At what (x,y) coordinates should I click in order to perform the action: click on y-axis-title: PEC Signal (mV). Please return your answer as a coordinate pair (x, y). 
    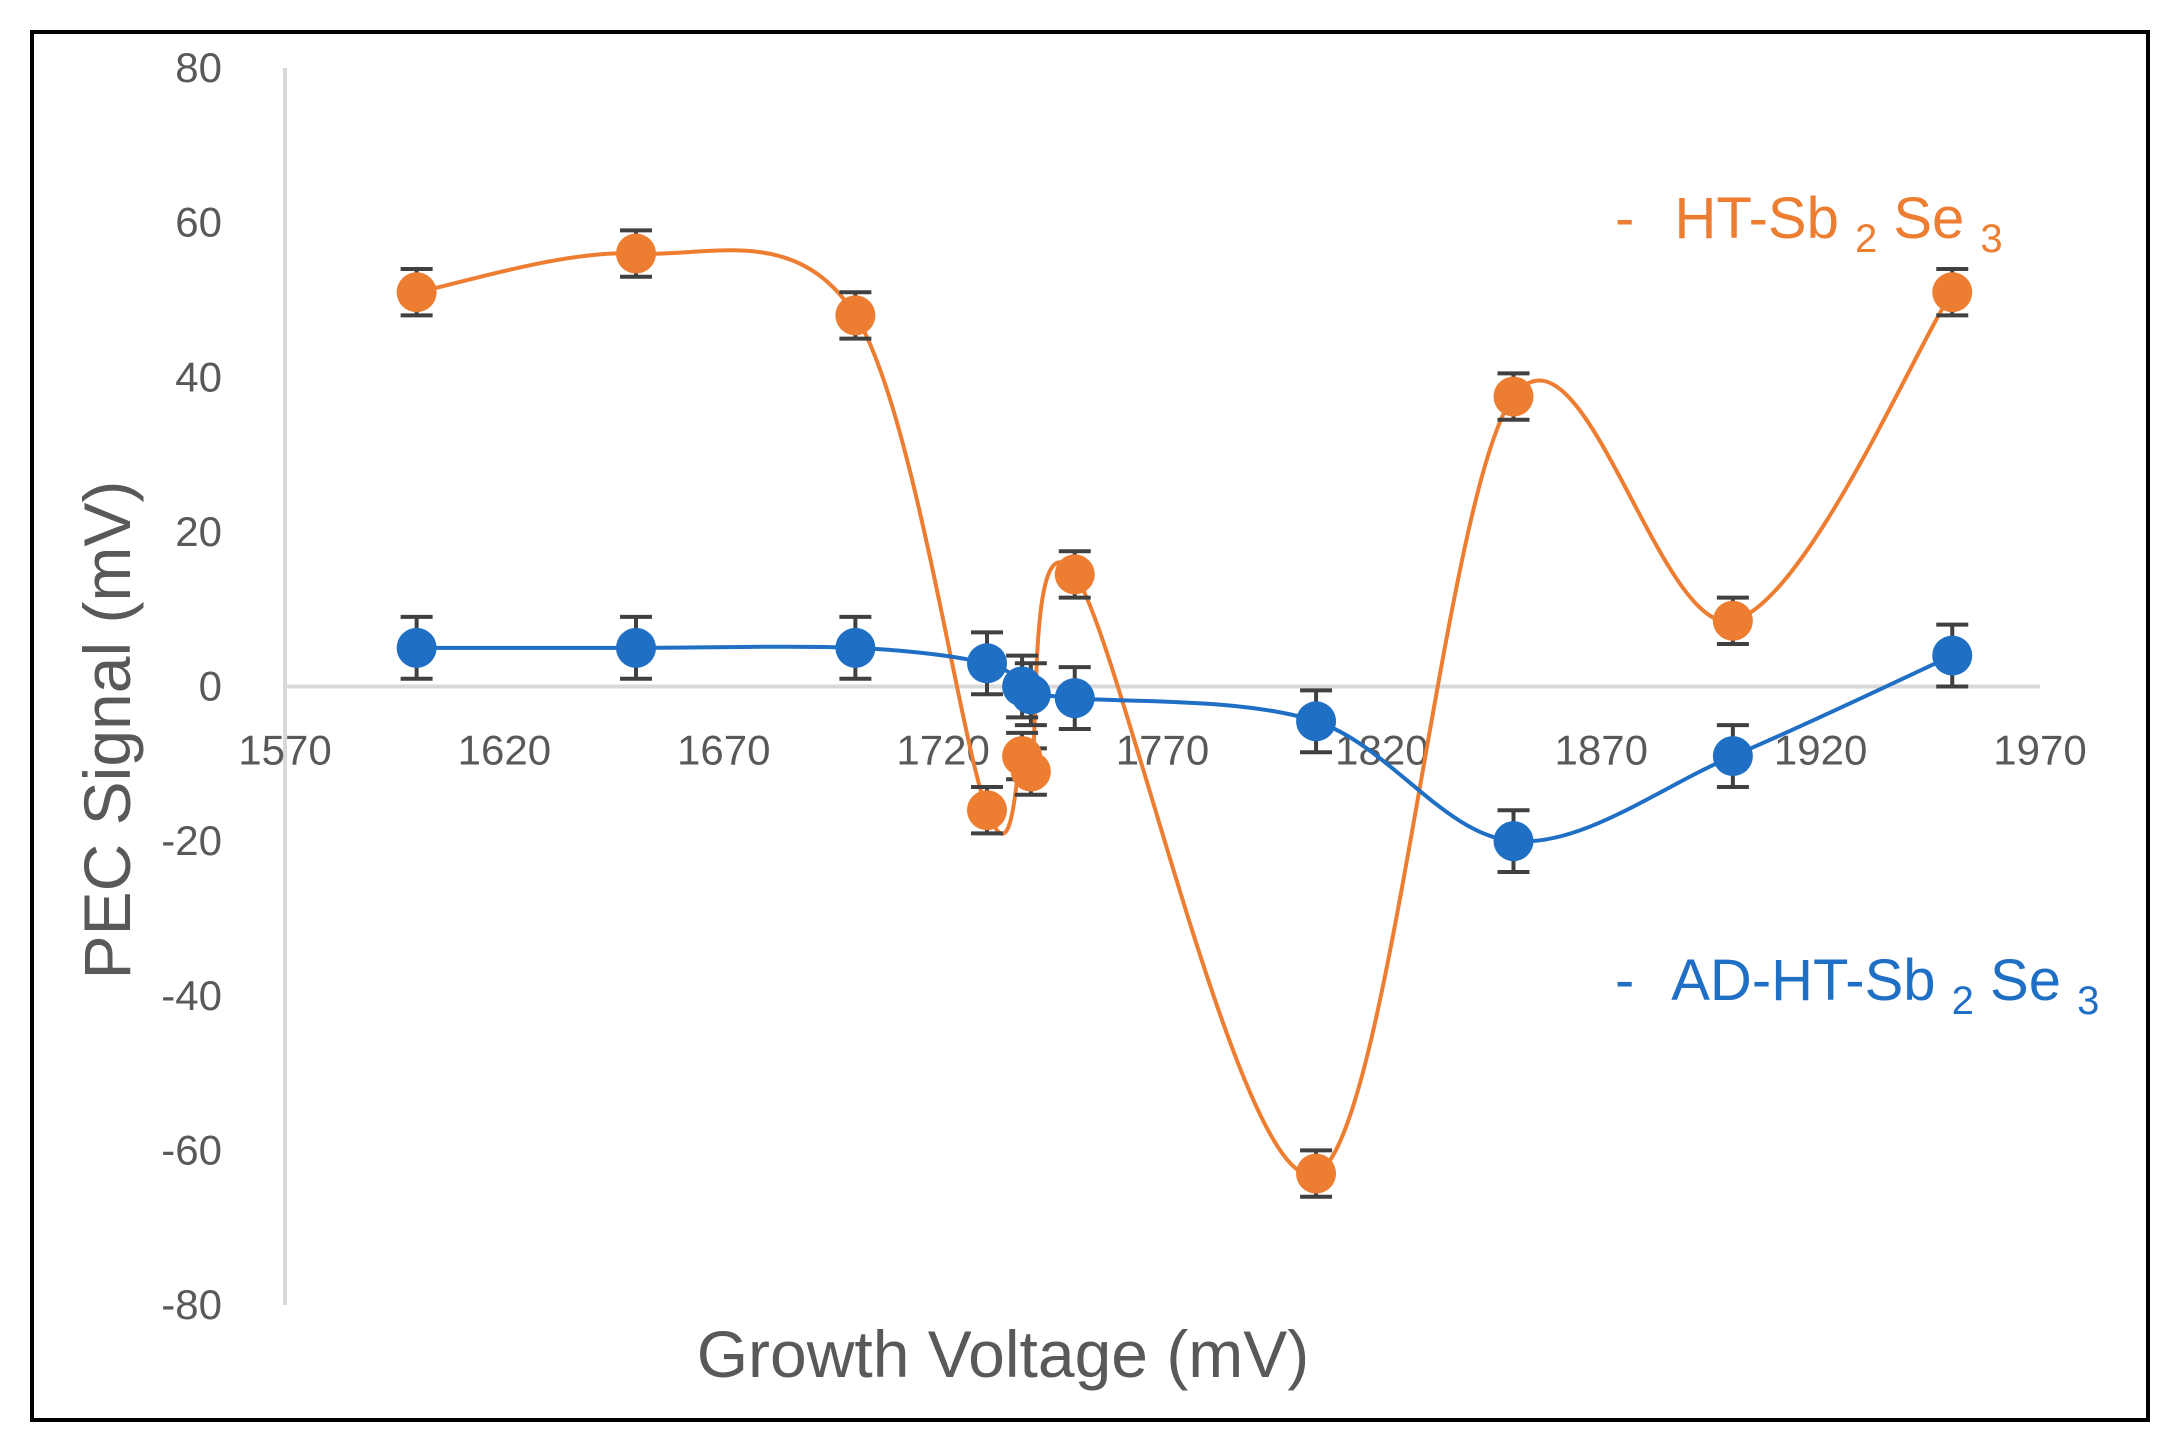
    Looking at the image, I should click on (107, 730).